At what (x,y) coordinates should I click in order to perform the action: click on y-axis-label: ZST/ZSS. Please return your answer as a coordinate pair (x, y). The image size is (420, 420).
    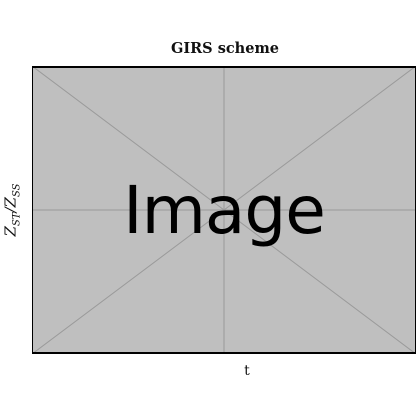
    Looking at the image, I should click on (12, 210).